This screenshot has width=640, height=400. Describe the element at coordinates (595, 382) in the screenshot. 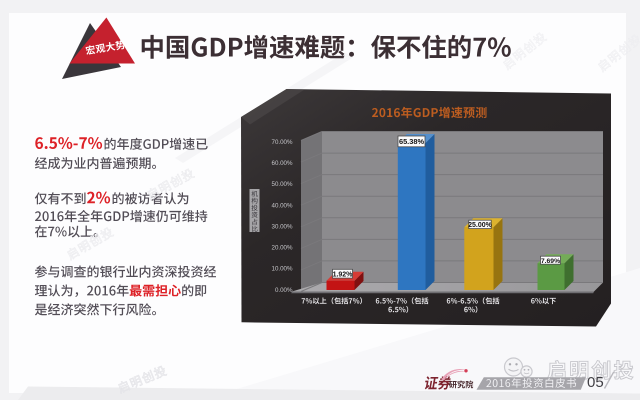

I see `svg-text: 05` at that location.